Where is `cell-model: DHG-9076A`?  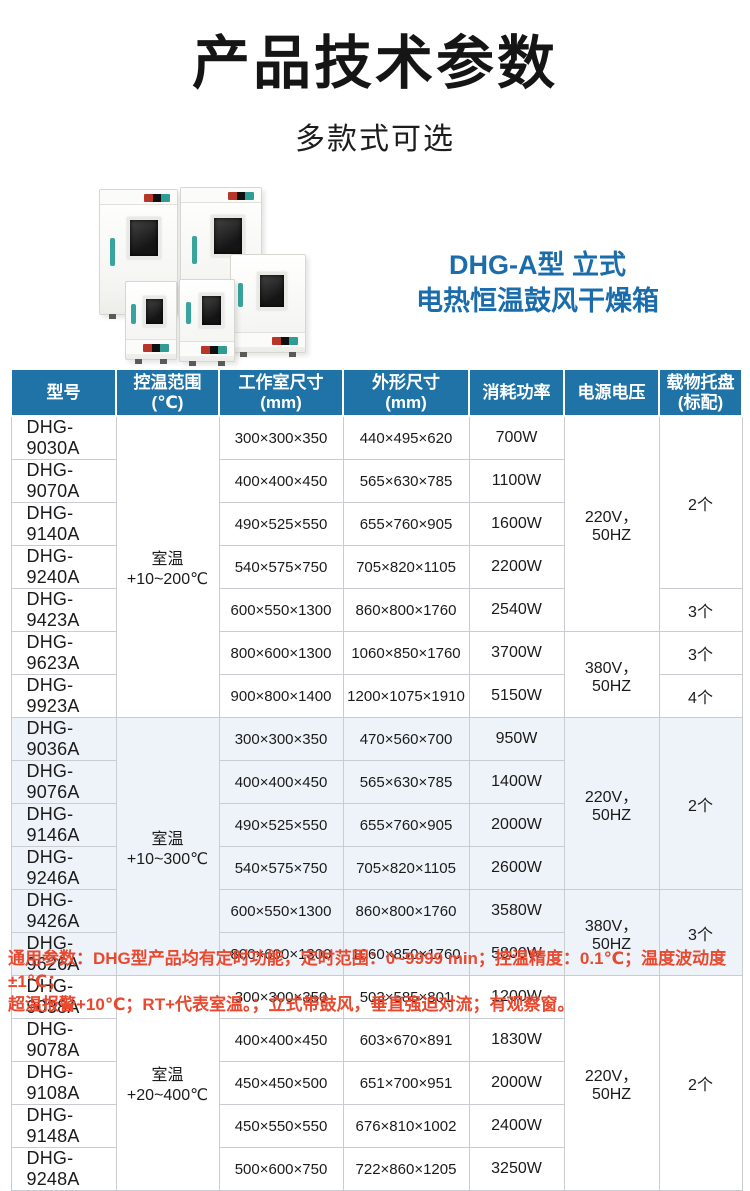 cell-model: DHG-9076A is located at coordinates (63, 782).